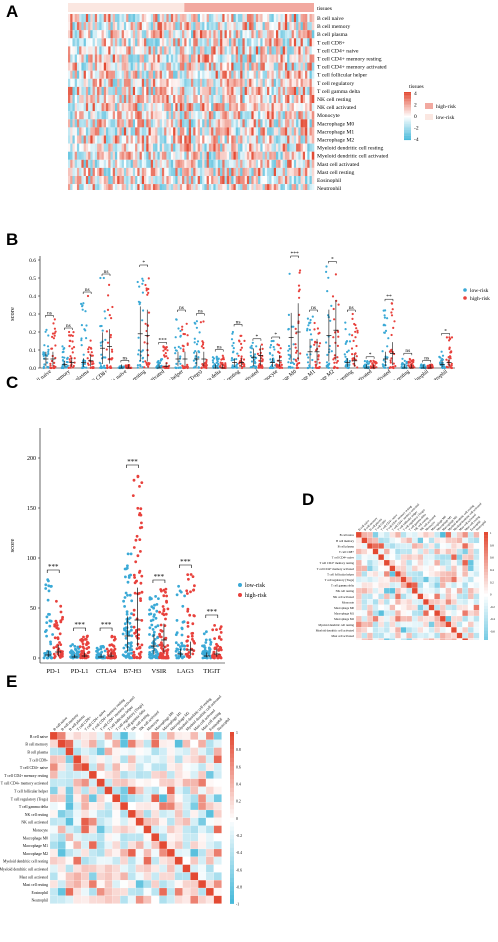  I want to click on sig-label: ns, so click(68, 326).